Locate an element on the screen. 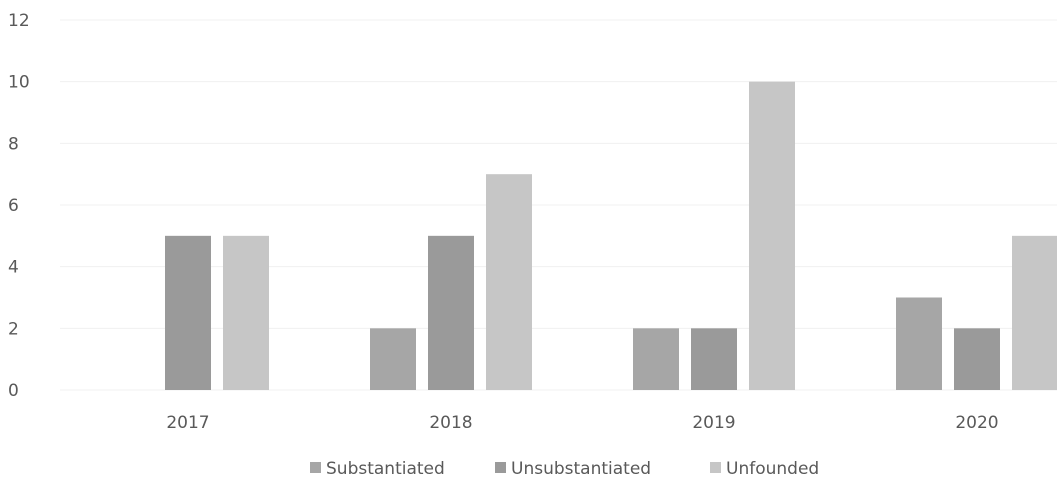 The height and width of the screenshot is (487, 1057). y-tick-label: 6 is located at coordinates (13, 206).